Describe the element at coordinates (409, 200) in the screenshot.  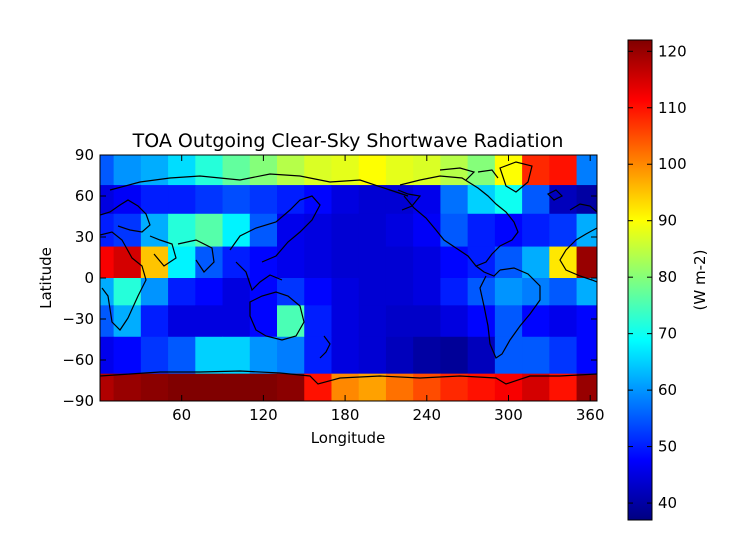
I see `coastline-alaska` at that location.